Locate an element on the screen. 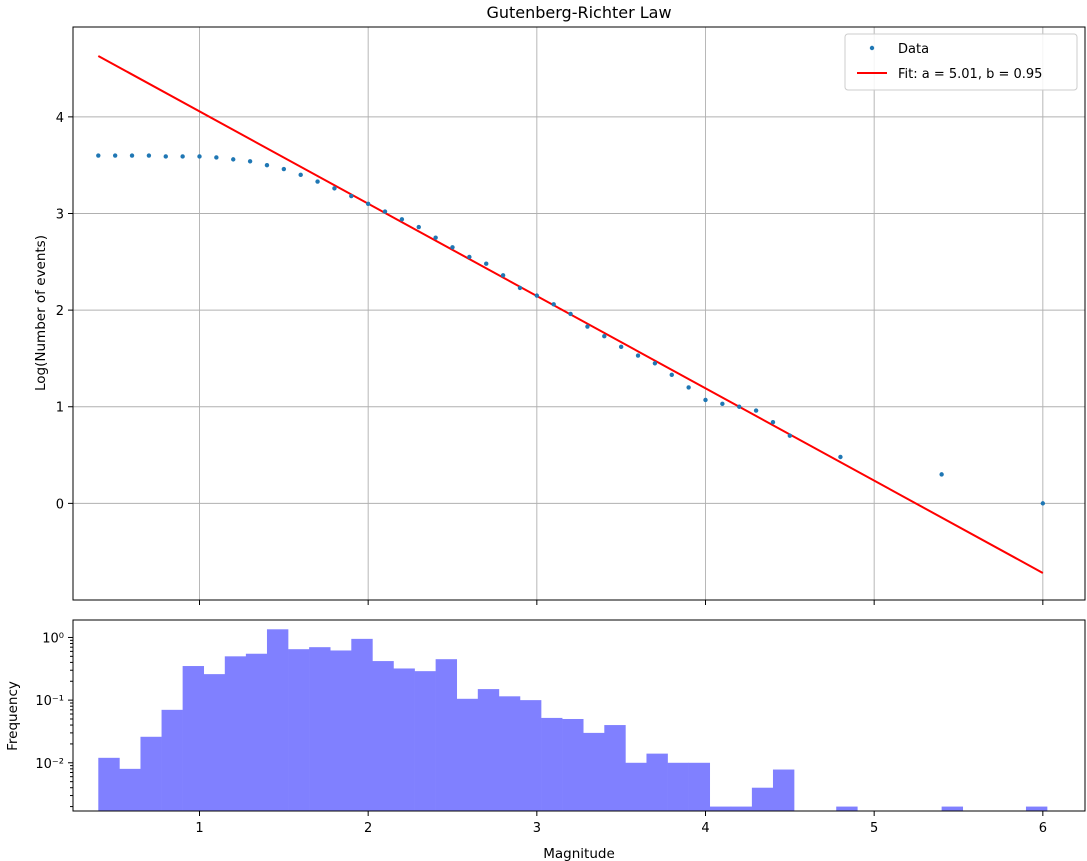 This screenshot has height=861, width=1087. top-y-tick-label: 3 is located at coordinates (60, 214).